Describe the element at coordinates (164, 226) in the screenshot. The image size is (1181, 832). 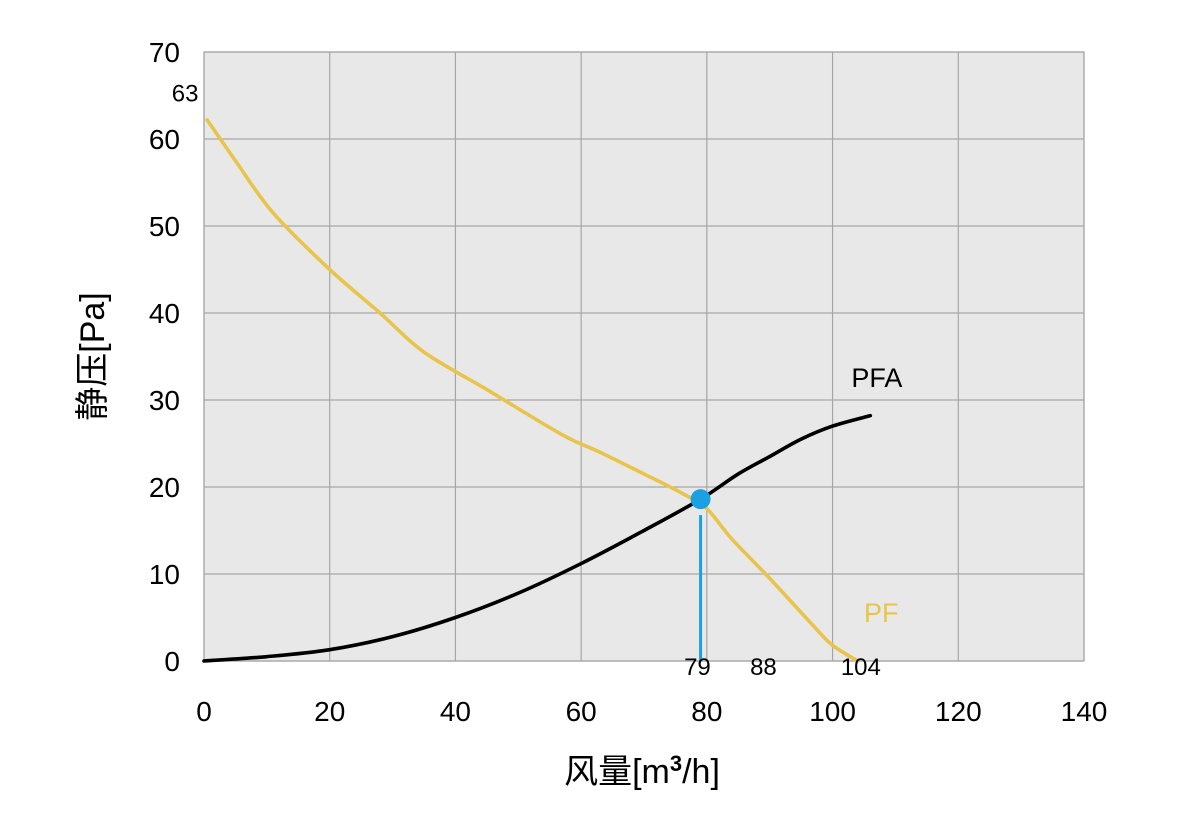
I see `y-tick-label-50: 50` at that location.